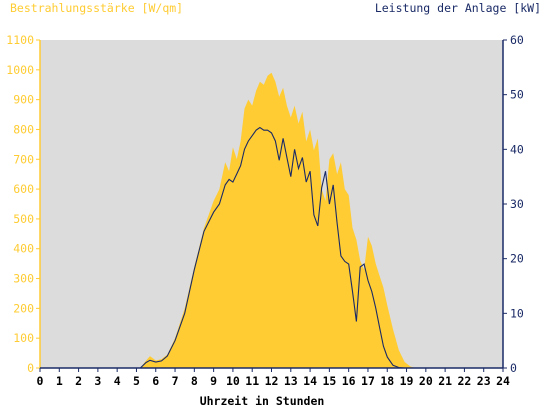 The width and height of the screenshot is (544, 408). I want to click on x-tick-label: 2, so click(78, 381).